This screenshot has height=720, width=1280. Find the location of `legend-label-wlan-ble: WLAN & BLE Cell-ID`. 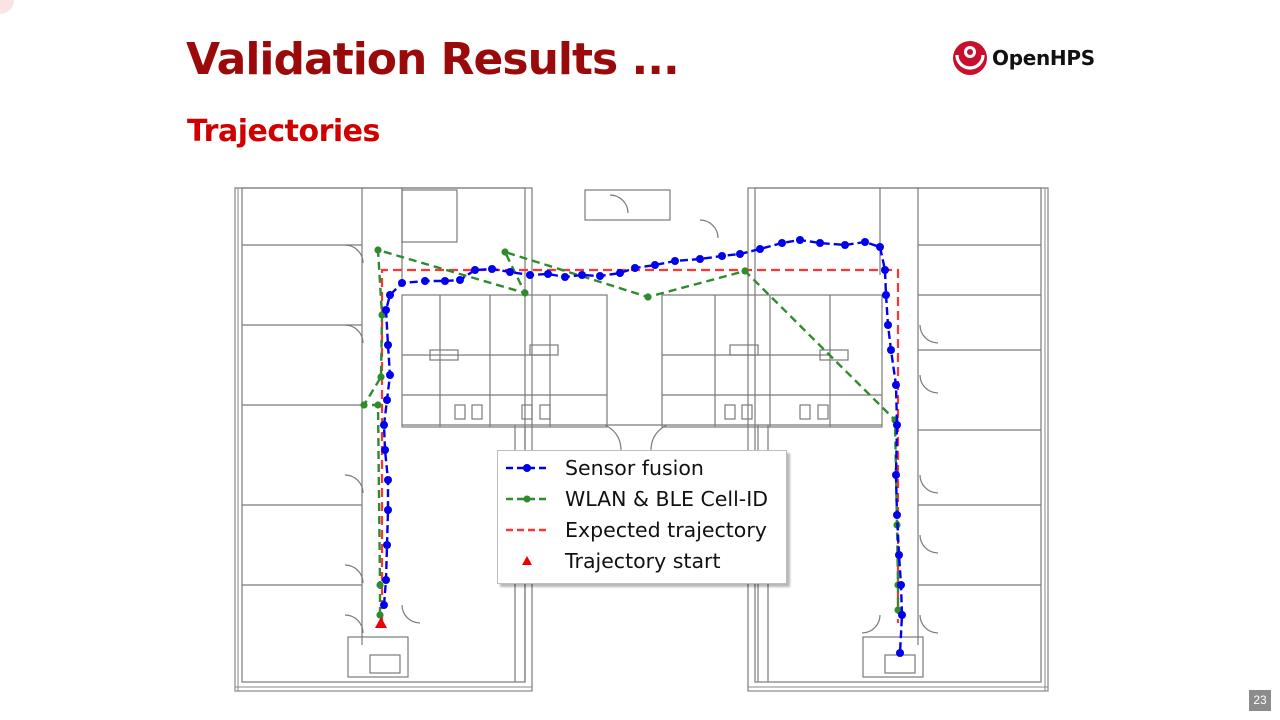

legend-label-wlan-ble: WLAN & BLE Cell-ID is located at coordinates (667, 499).